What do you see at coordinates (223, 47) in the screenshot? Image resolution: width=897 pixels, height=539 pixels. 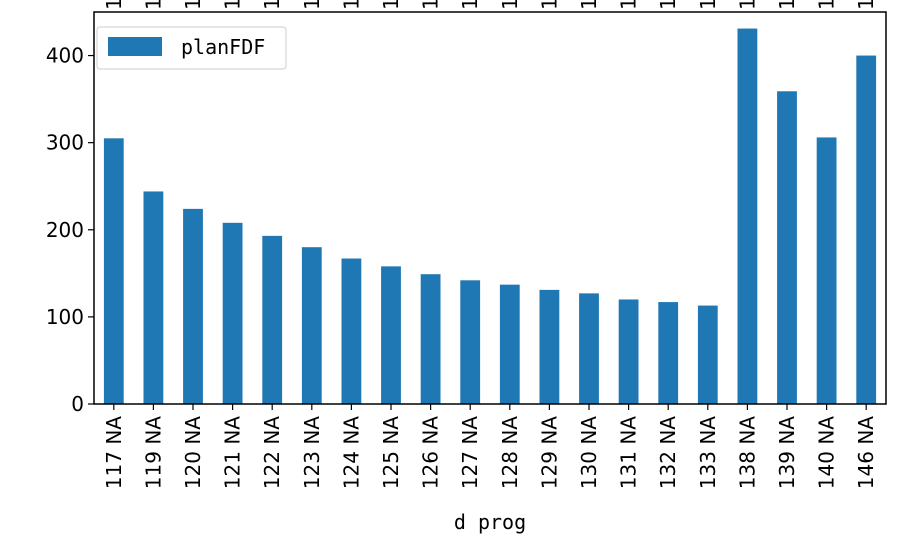 I see `legend-label: planFDF` at bounding box center [223, 47].